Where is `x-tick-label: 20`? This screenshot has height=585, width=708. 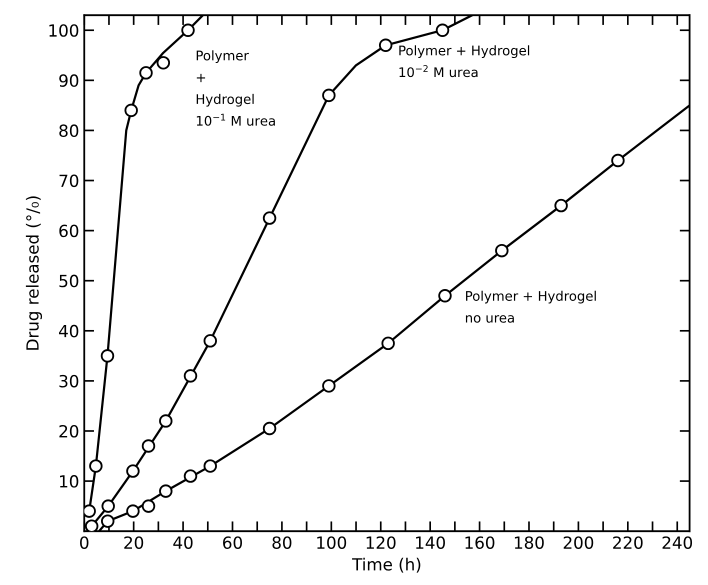 x-tick-label: 20 is located at coordinates (134, 542).